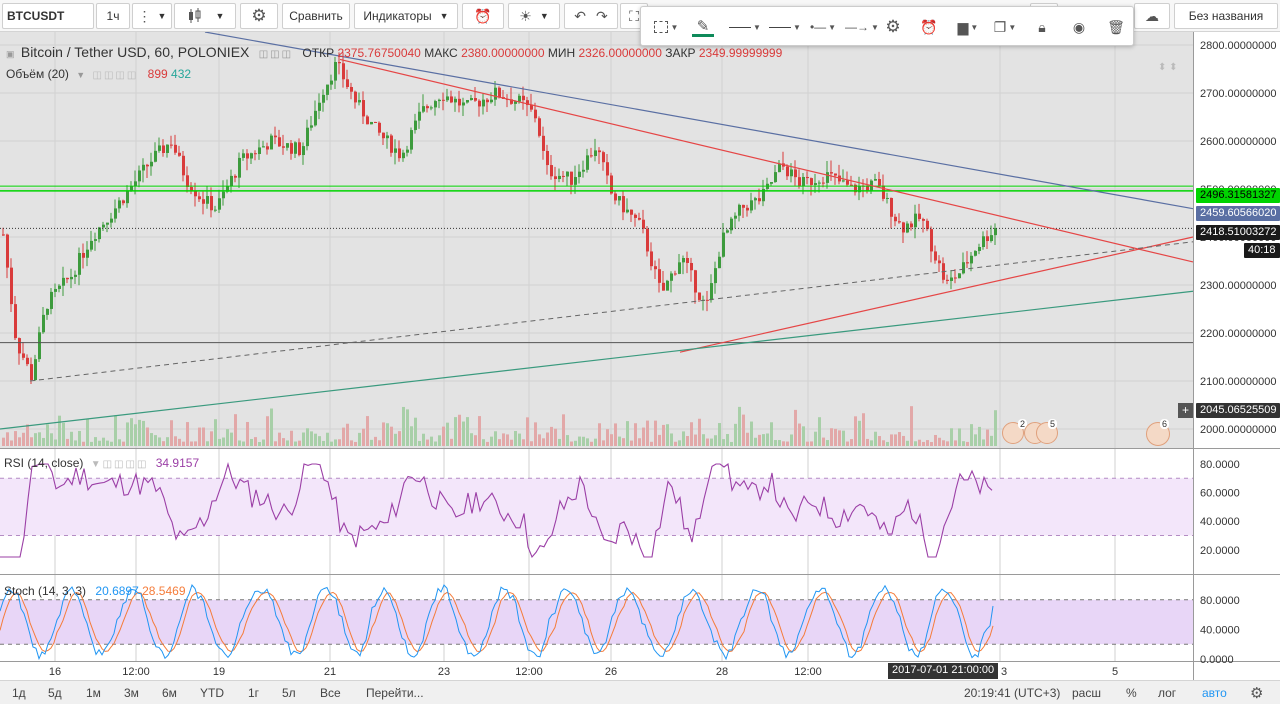  Describe the element at coordinates (862, 27) in the screenshot. I see `line-end-button: —→ ▼` at that location.